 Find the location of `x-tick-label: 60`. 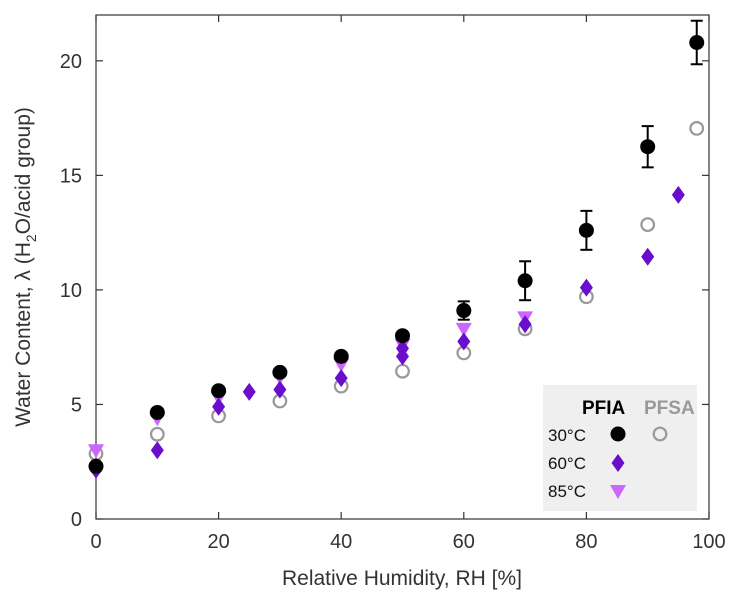

x-tick-label: 60 is located at coordinates (464, 542).